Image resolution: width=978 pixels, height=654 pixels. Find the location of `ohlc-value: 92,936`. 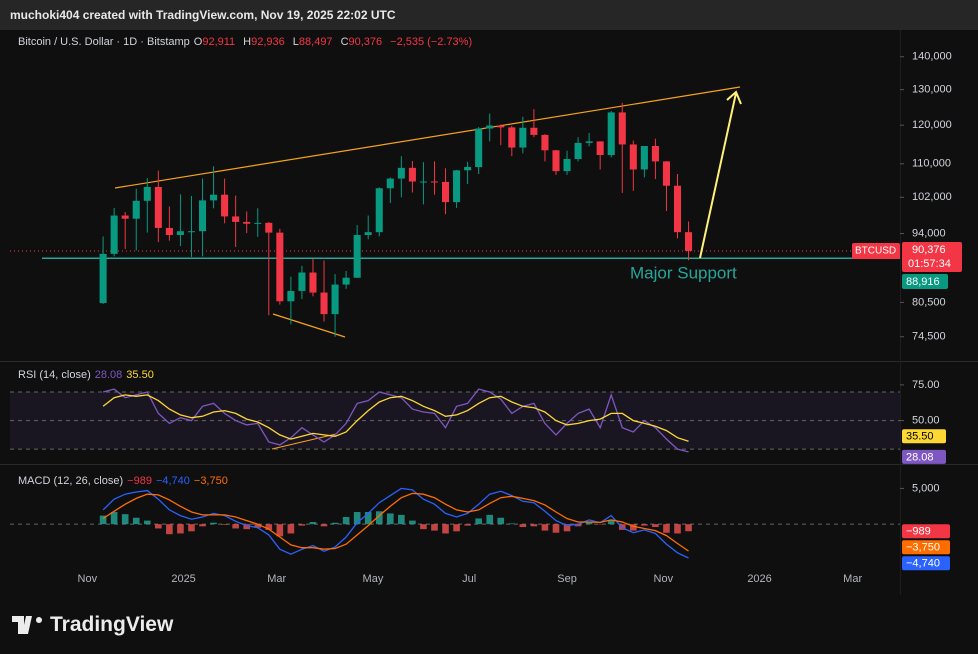

ohlc-value: 92,936 is located at coordinates (268, 42).